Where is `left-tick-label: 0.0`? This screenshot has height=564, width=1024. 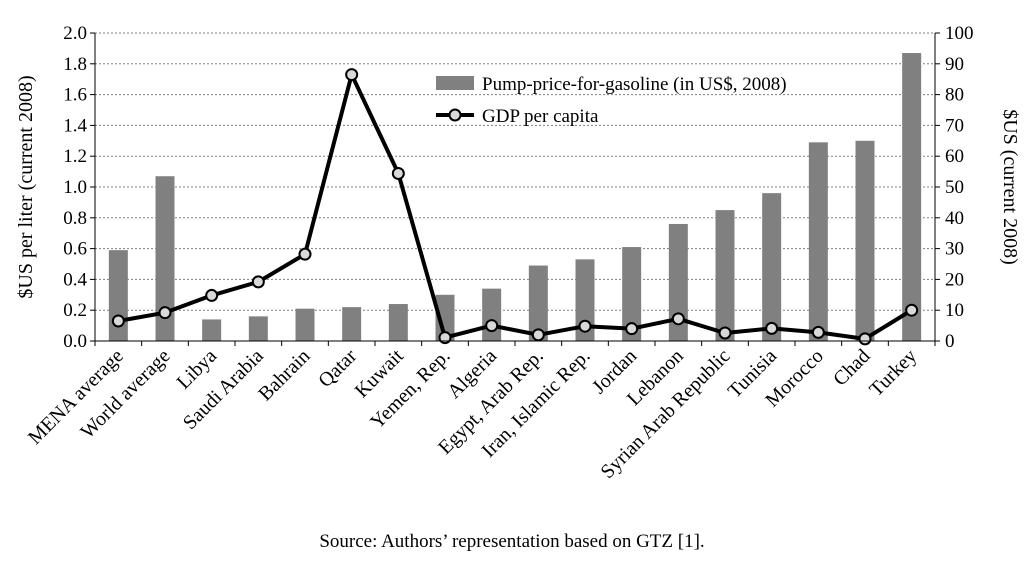 left-tick-label: 0.0 is located at coordinates (75, 341).